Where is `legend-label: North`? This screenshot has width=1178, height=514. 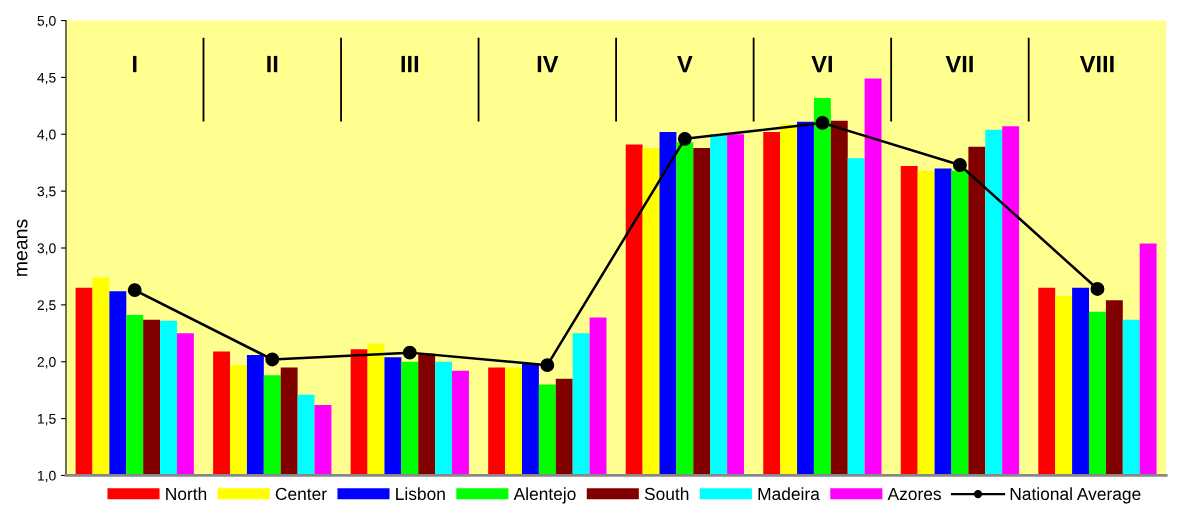 legend-label: North is located at coordinates (186, 494).